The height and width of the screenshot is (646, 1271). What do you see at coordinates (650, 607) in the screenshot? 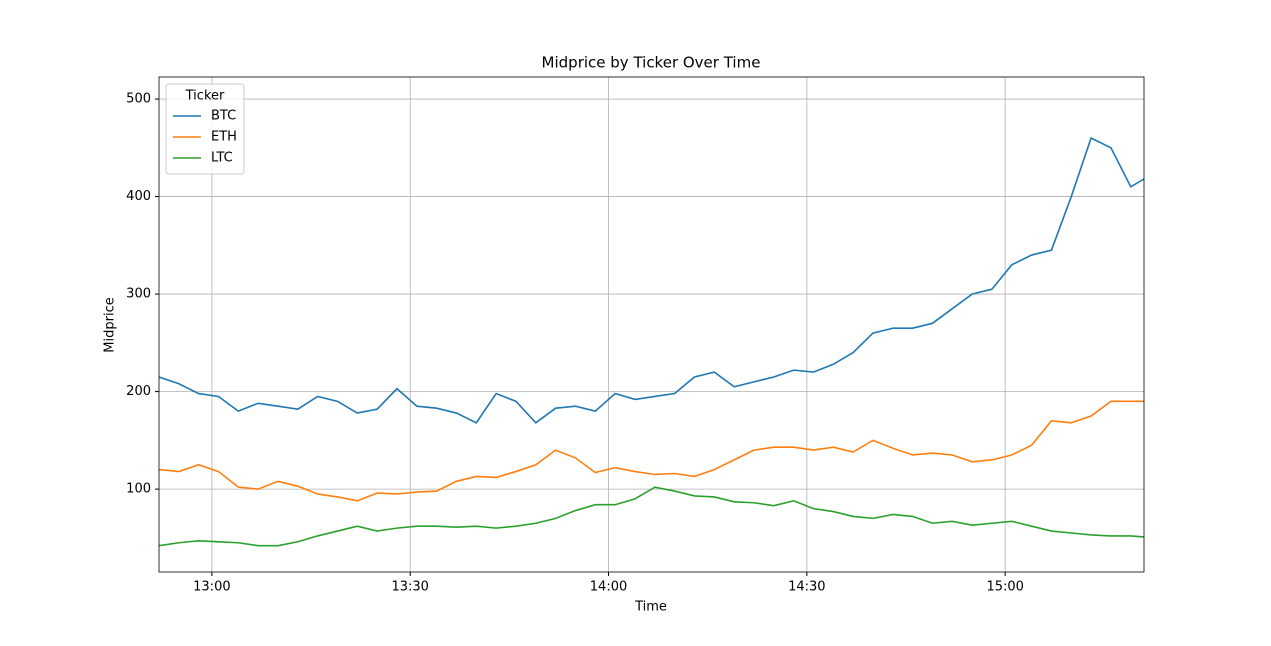
I see `x-axis-label: Time` at bounding box center [650, 607].